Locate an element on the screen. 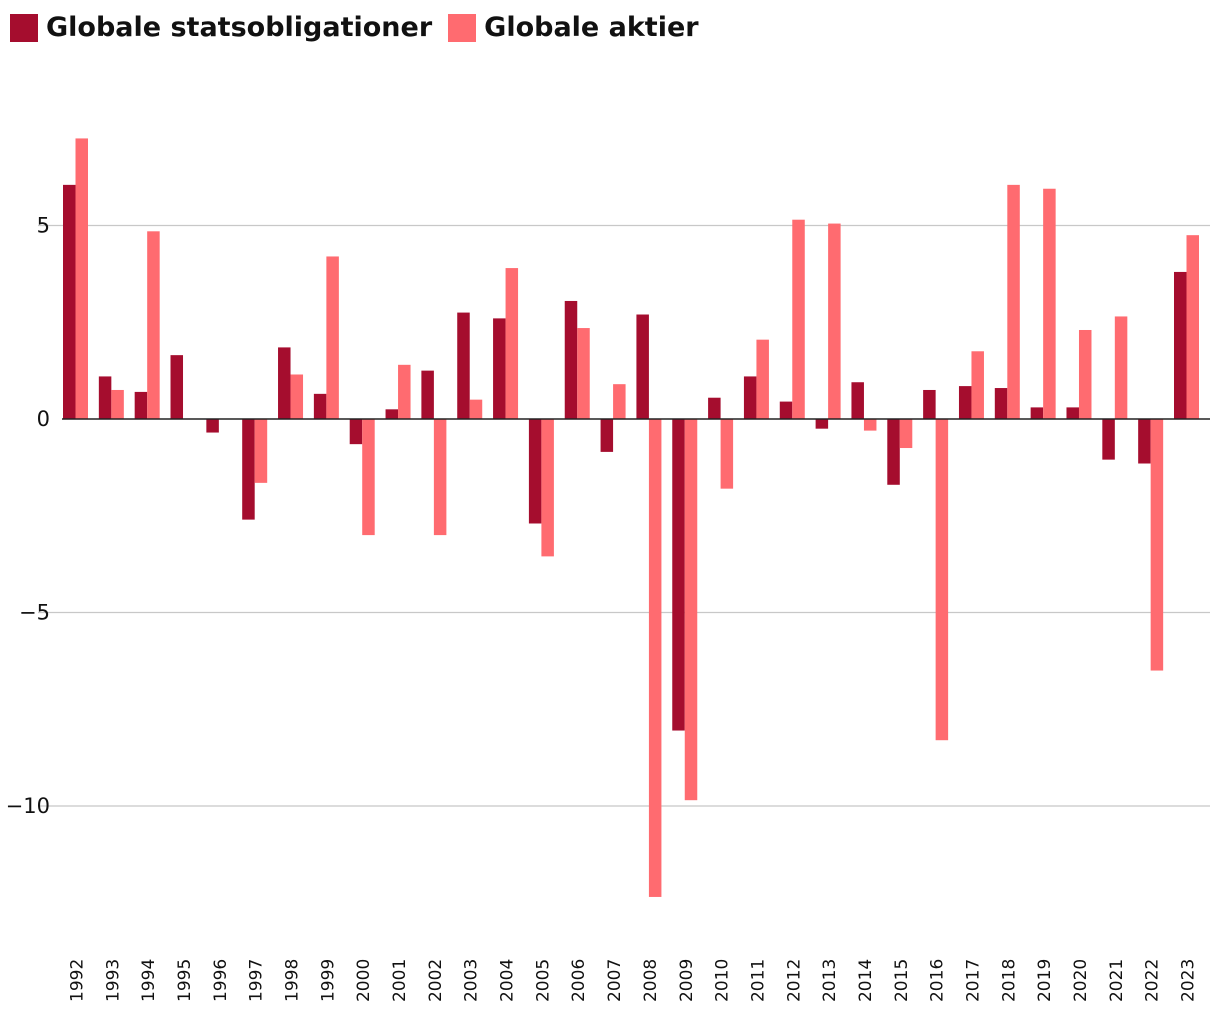 The width and height of the screenshot is (1220, 1020). x-tick-label: 2018 is located at coordinates (1009, 980).